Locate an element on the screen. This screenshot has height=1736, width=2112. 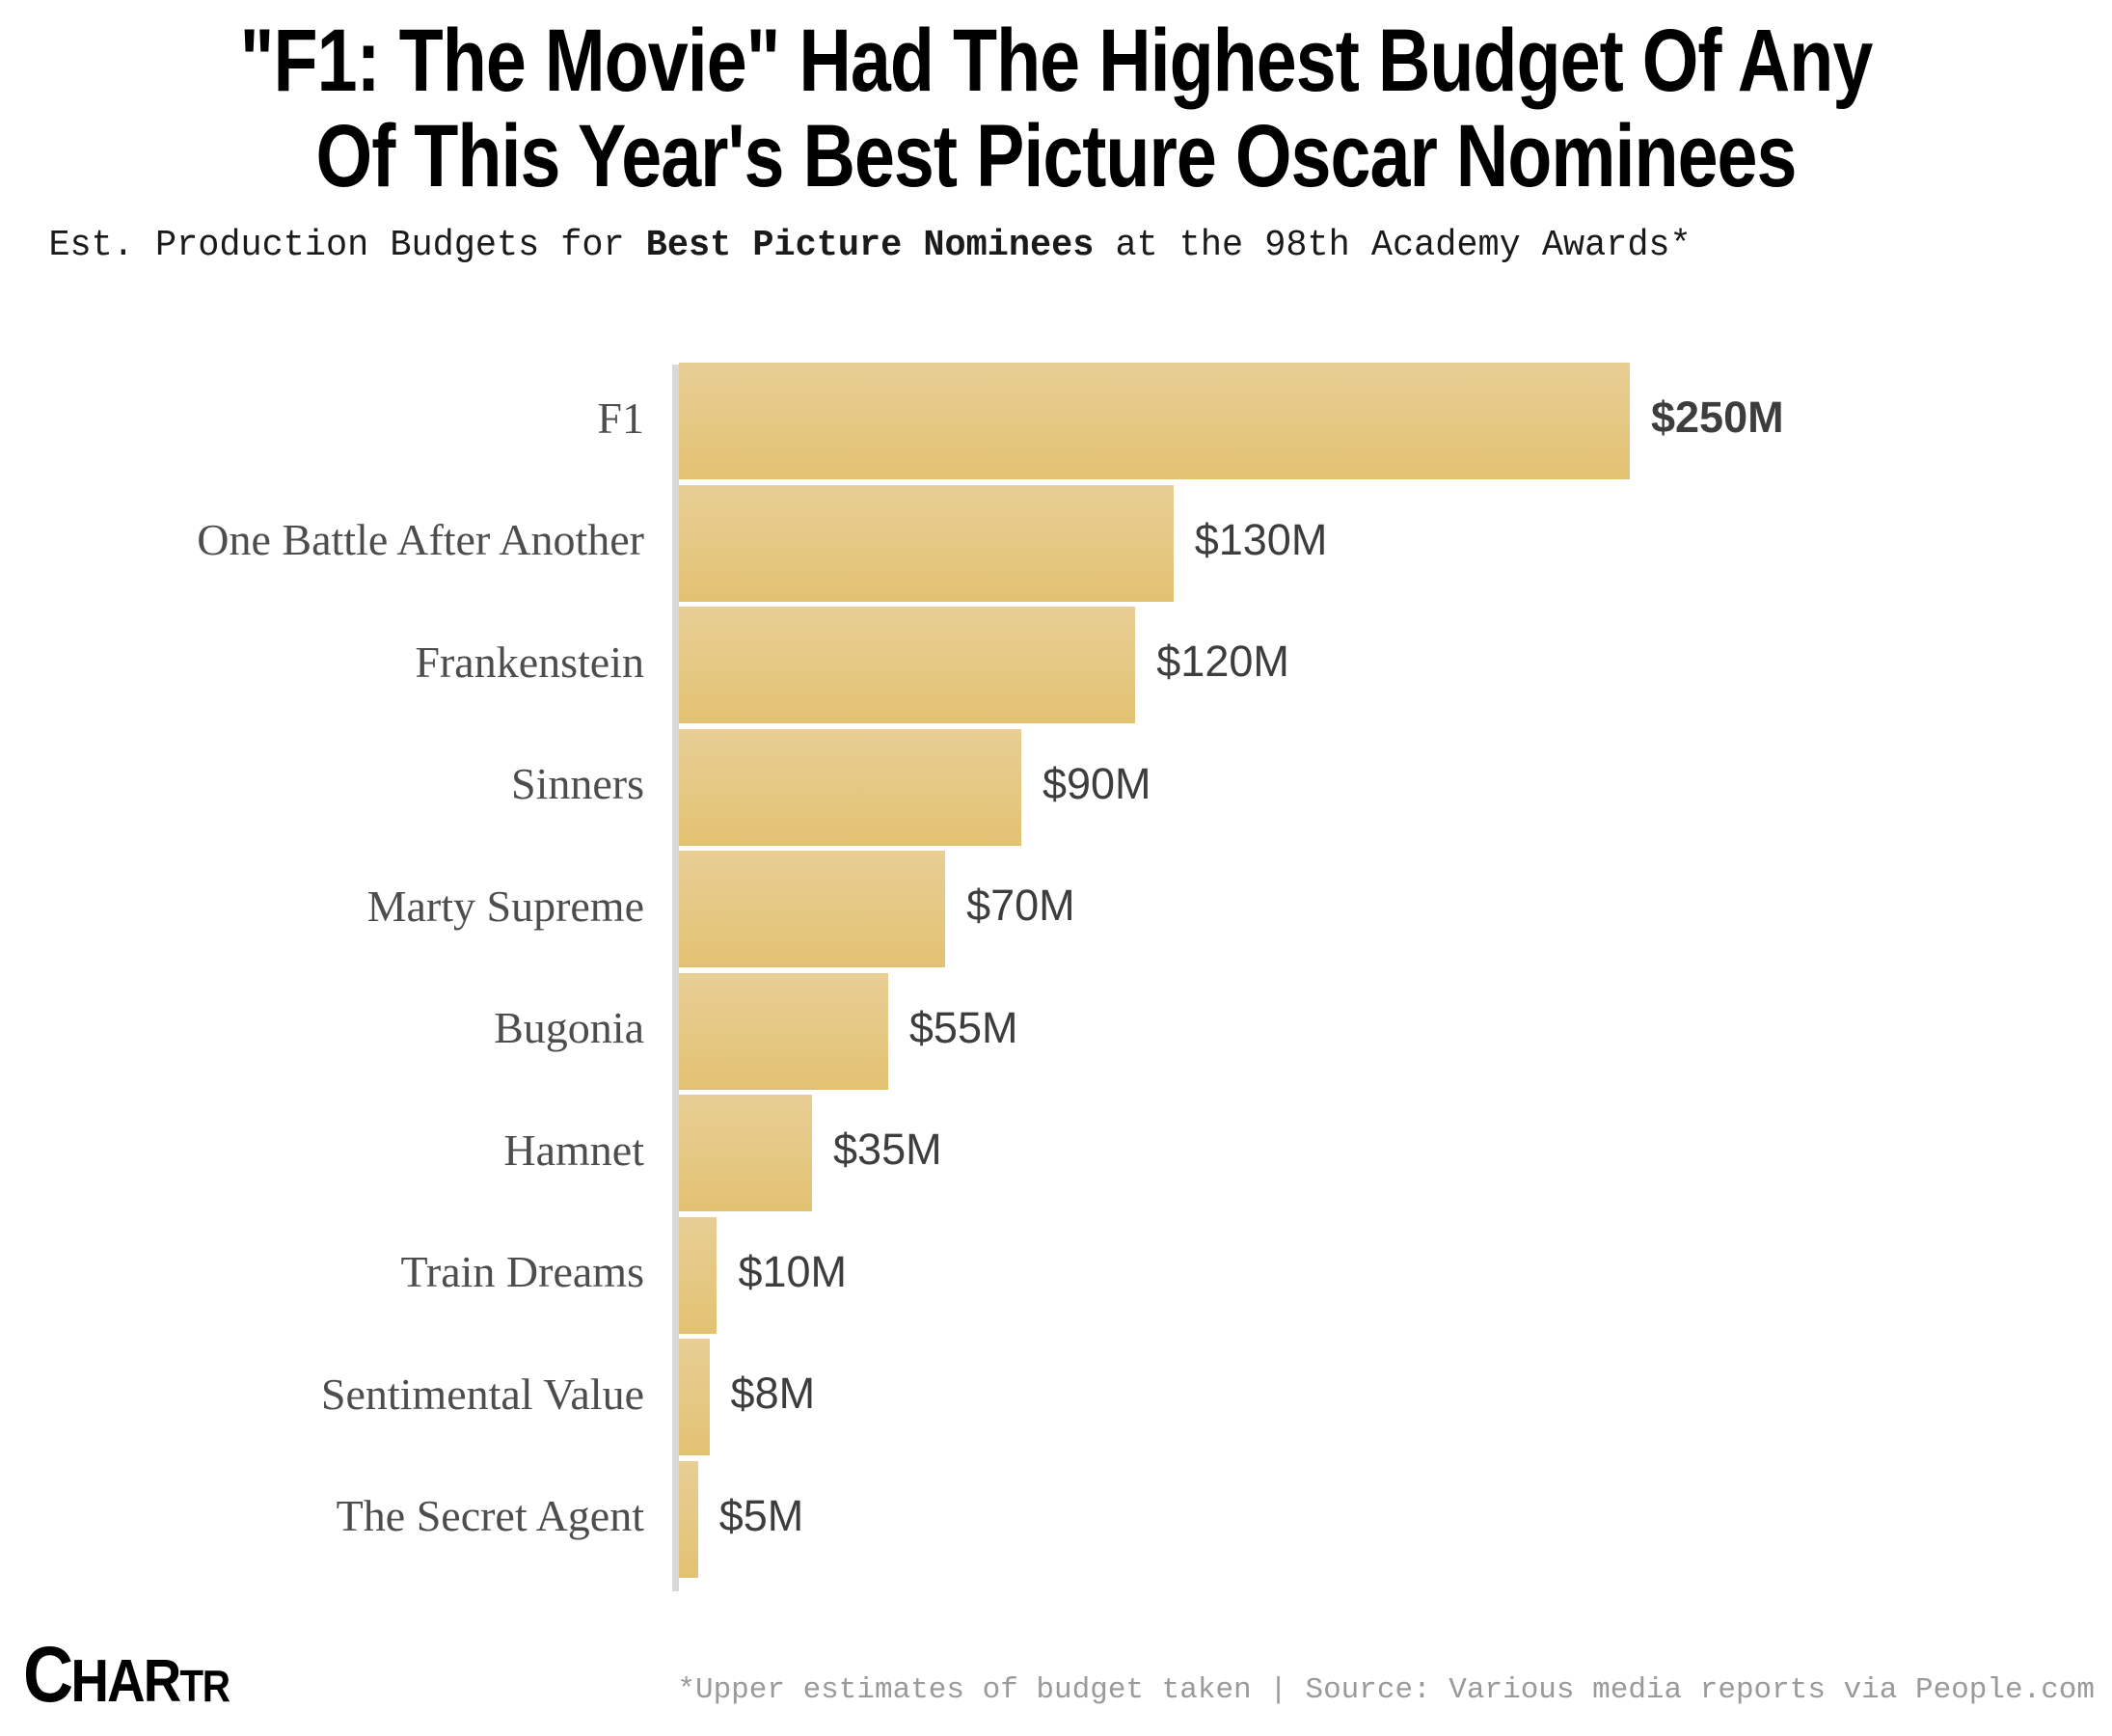
bar-row: Sinners $90M is located at coordinates (1056, 785).